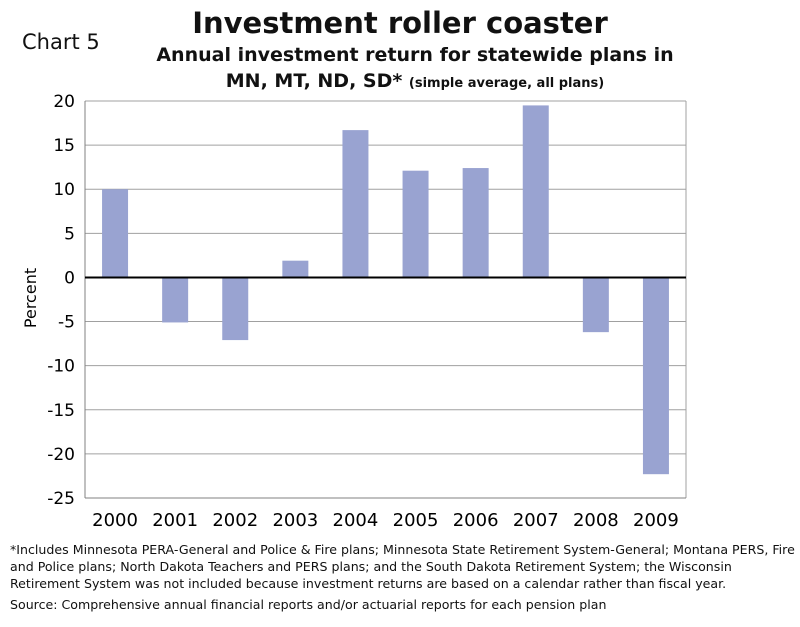  Describe the element at coordinates (656, 520) in the screenshot. I see `x-tick-label: 2009` at that location.